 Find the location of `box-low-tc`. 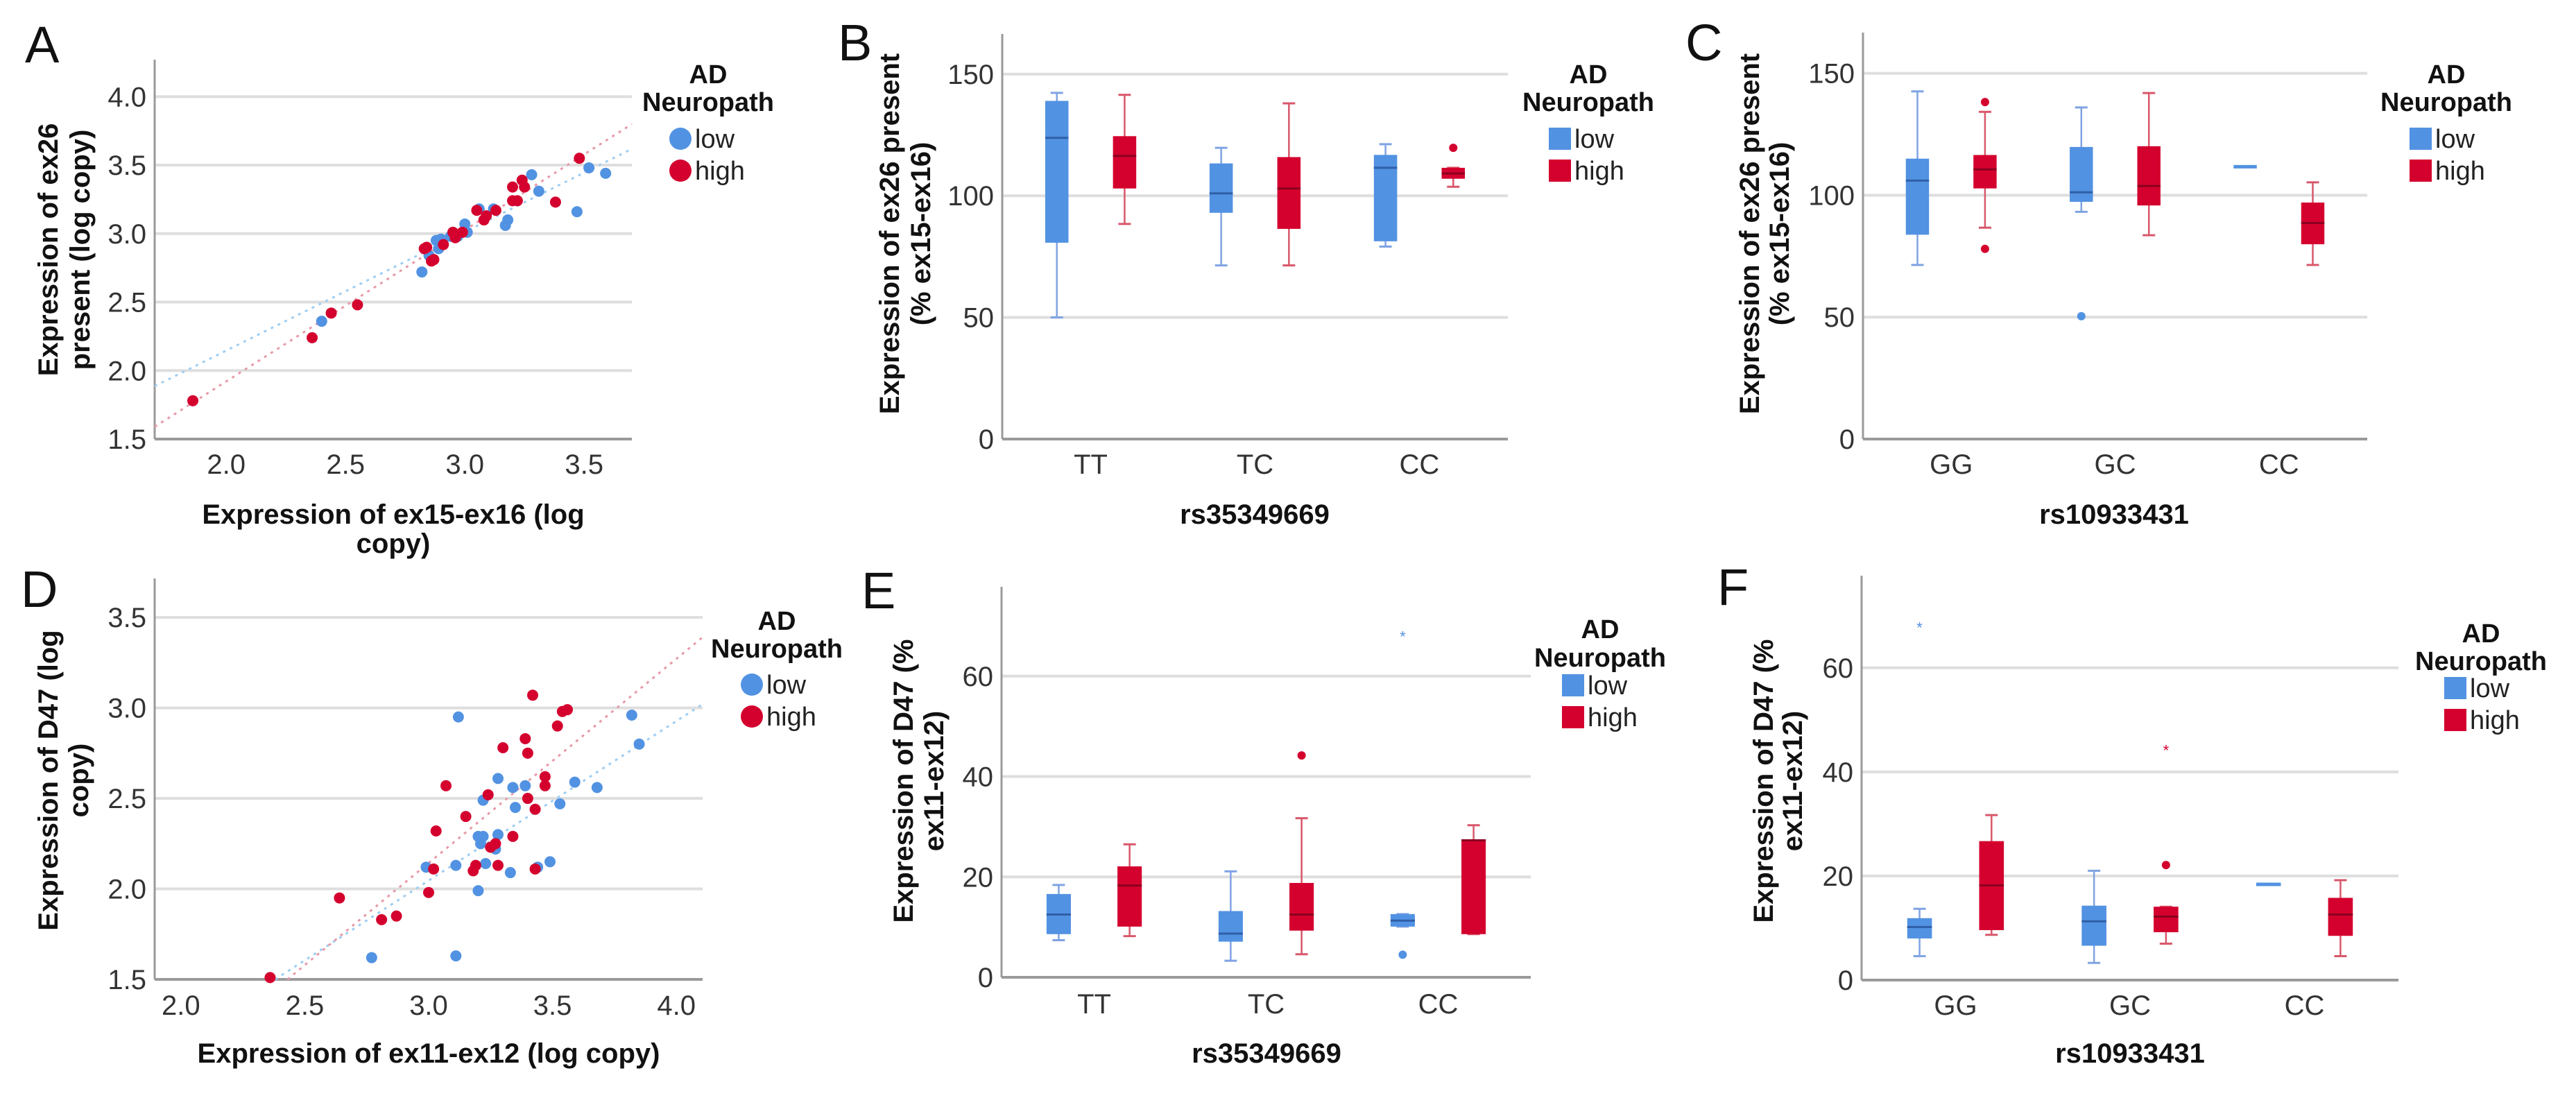

box-low-tc is located at coordinates (1221, 207).